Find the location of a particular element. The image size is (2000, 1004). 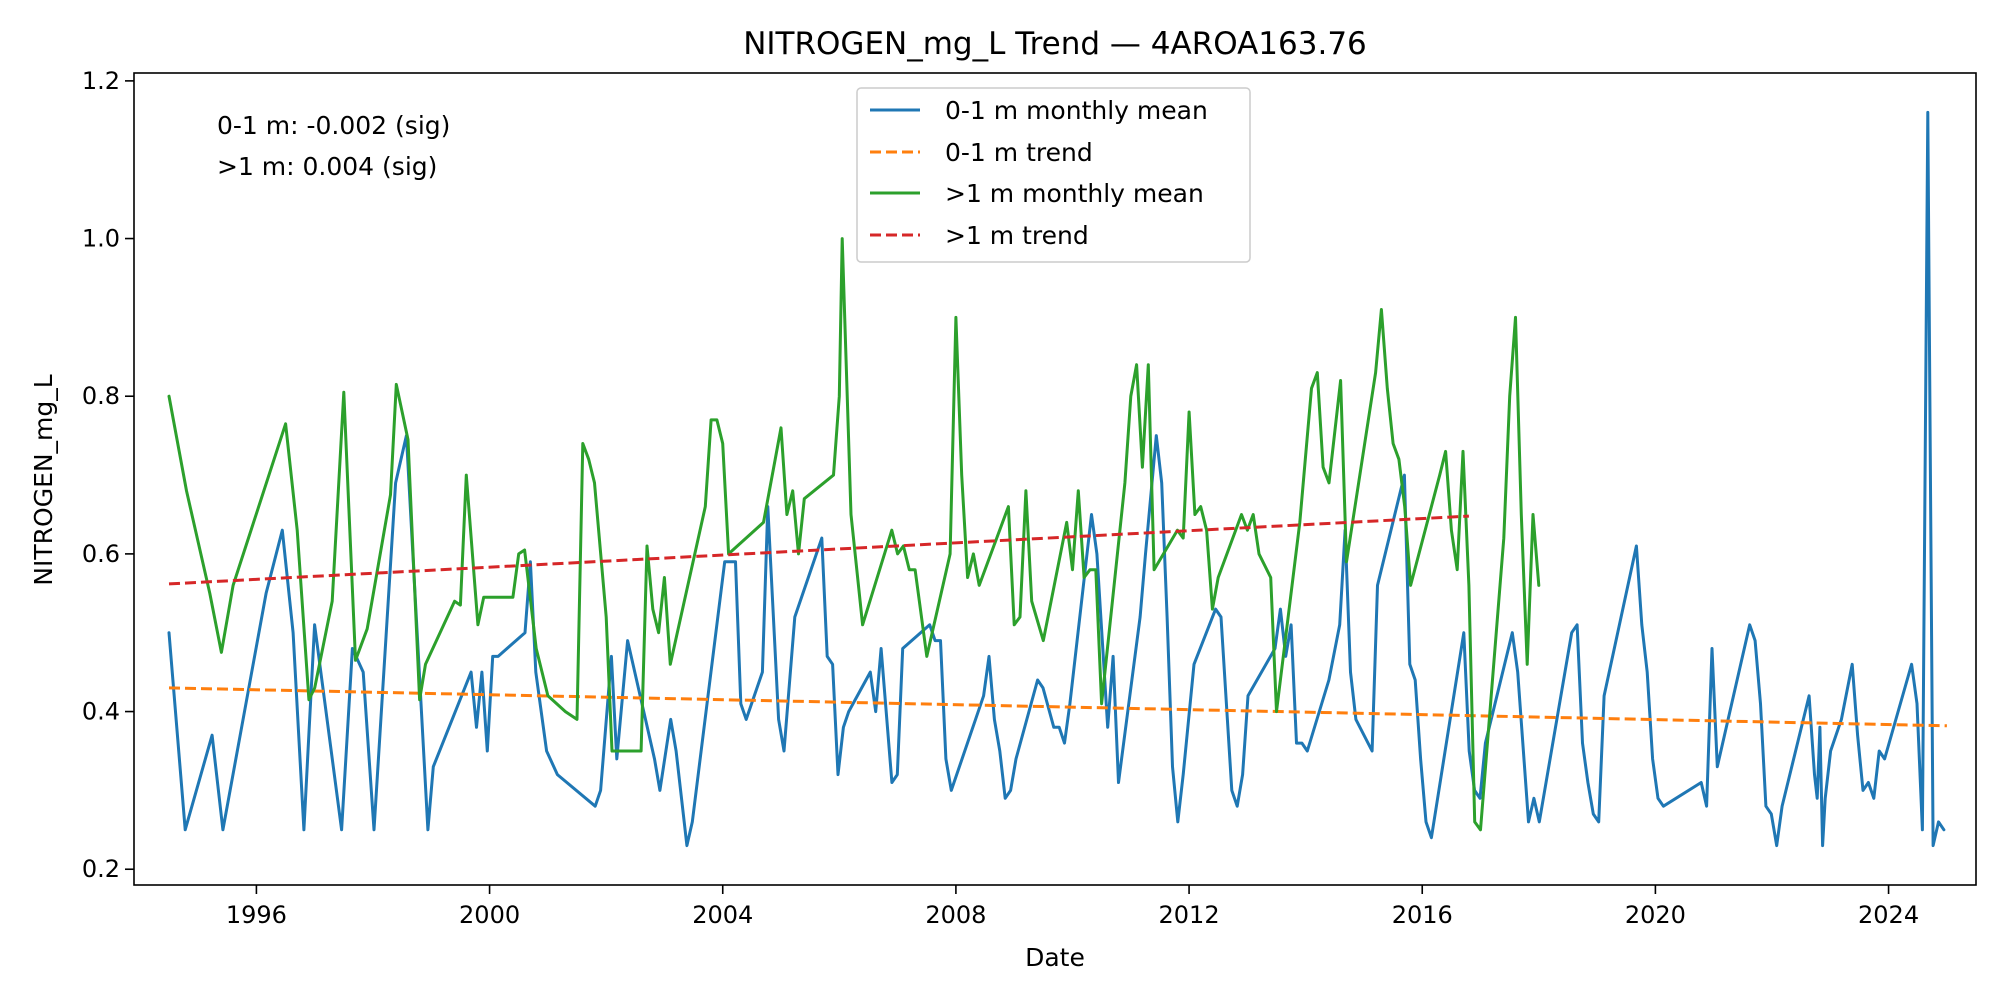

legend-box is located at coordinates (1053, 175).